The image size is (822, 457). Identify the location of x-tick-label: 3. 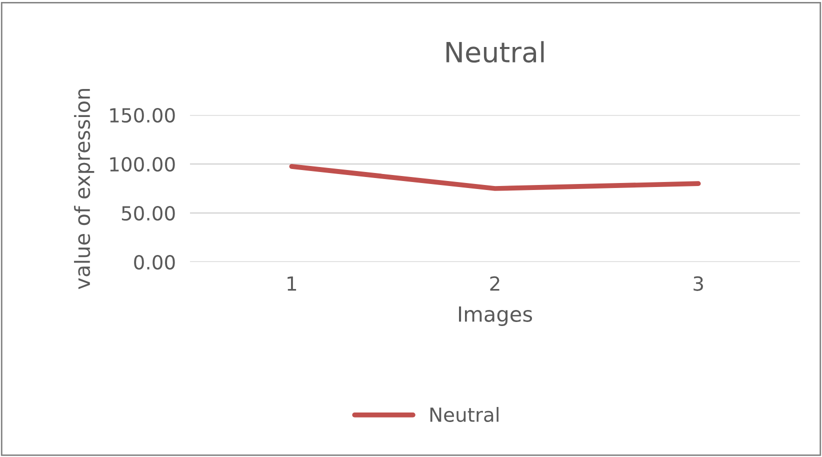
(698, 283).